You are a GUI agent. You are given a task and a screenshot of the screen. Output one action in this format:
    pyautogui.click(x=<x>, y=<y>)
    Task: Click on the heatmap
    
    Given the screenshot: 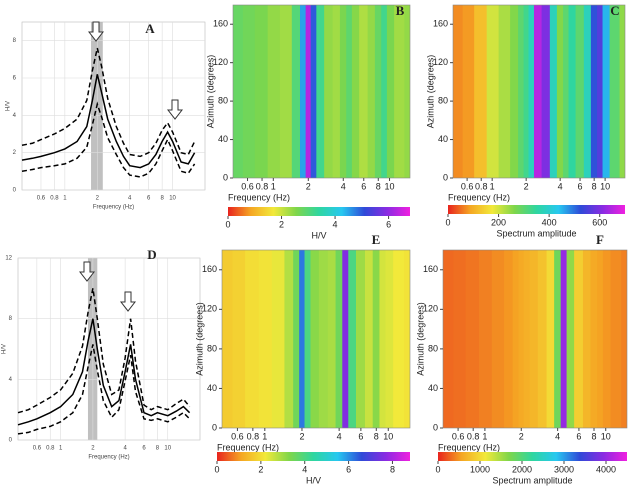 What is the action you would take?
    pyautogui.click(x=316, y=339)
    